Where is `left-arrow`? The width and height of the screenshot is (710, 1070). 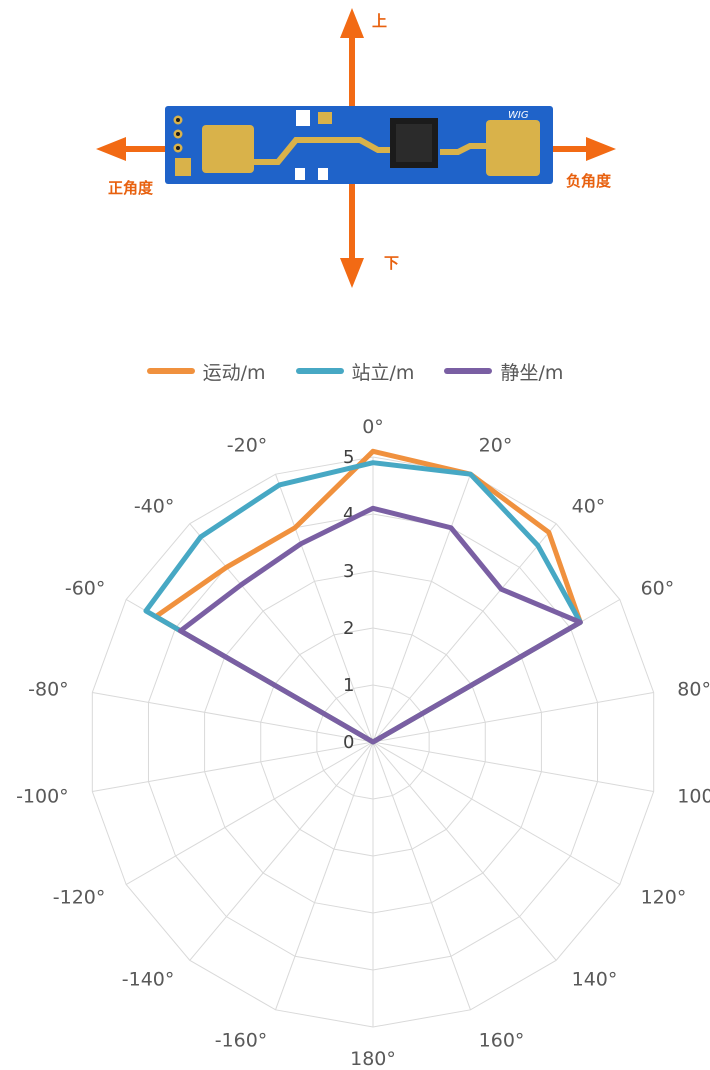
left-arrow is located at coordinates (130, 149).